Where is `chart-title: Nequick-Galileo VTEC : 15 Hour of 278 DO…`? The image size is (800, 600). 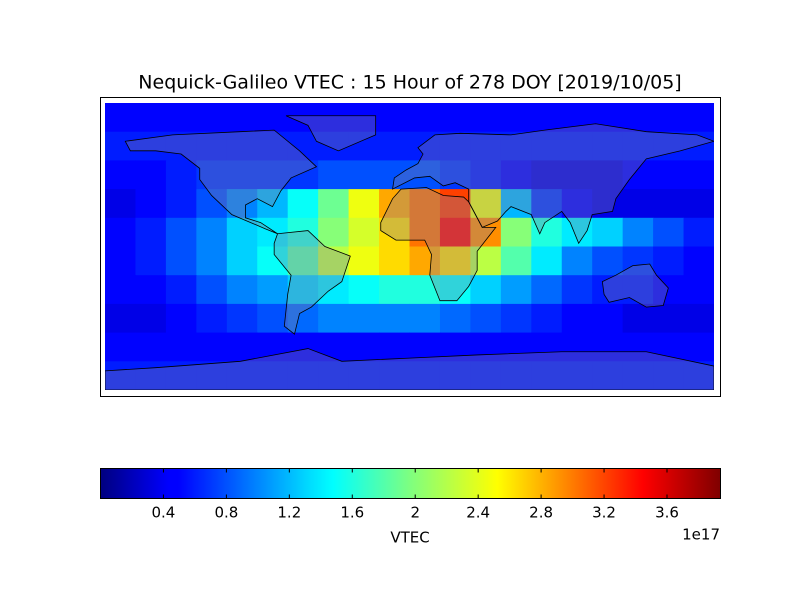 chart-title: Nequick-Galileo VTEC : 15 Hour of 278 DO… is located at coordinates (409, 83).